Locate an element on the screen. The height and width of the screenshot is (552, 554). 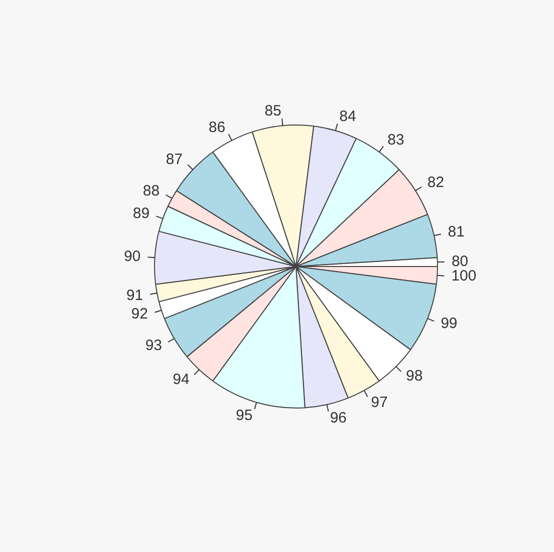
slice-label: 88 is located at coordinates (151, 191).